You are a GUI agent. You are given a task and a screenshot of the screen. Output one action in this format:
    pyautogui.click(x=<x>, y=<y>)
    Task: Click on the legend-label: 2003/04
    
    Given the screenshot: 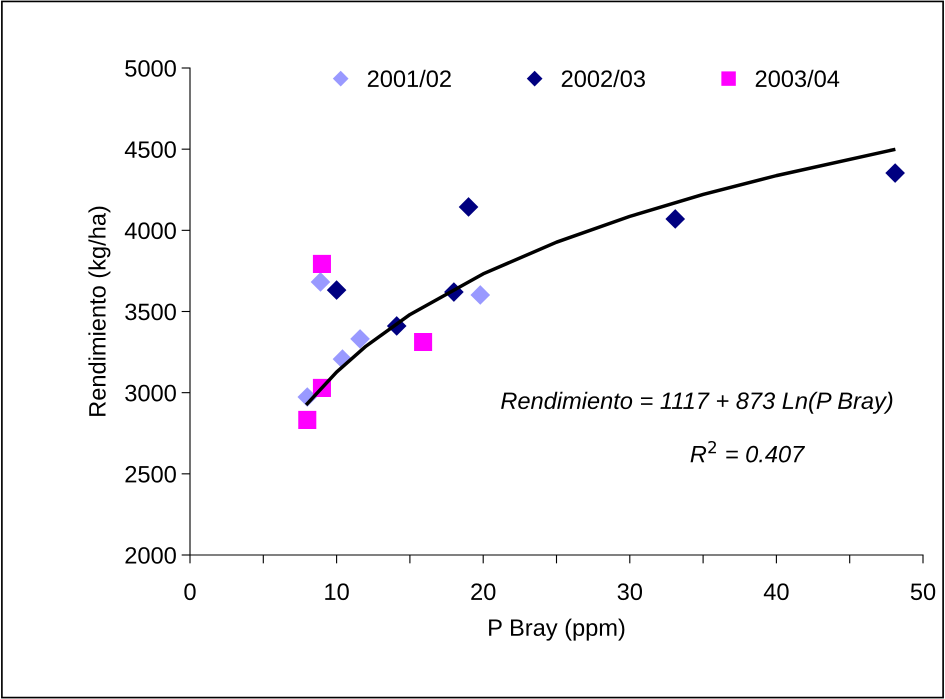 What is the action you would take?
    pyautogui.click(x=798, y=79)
    